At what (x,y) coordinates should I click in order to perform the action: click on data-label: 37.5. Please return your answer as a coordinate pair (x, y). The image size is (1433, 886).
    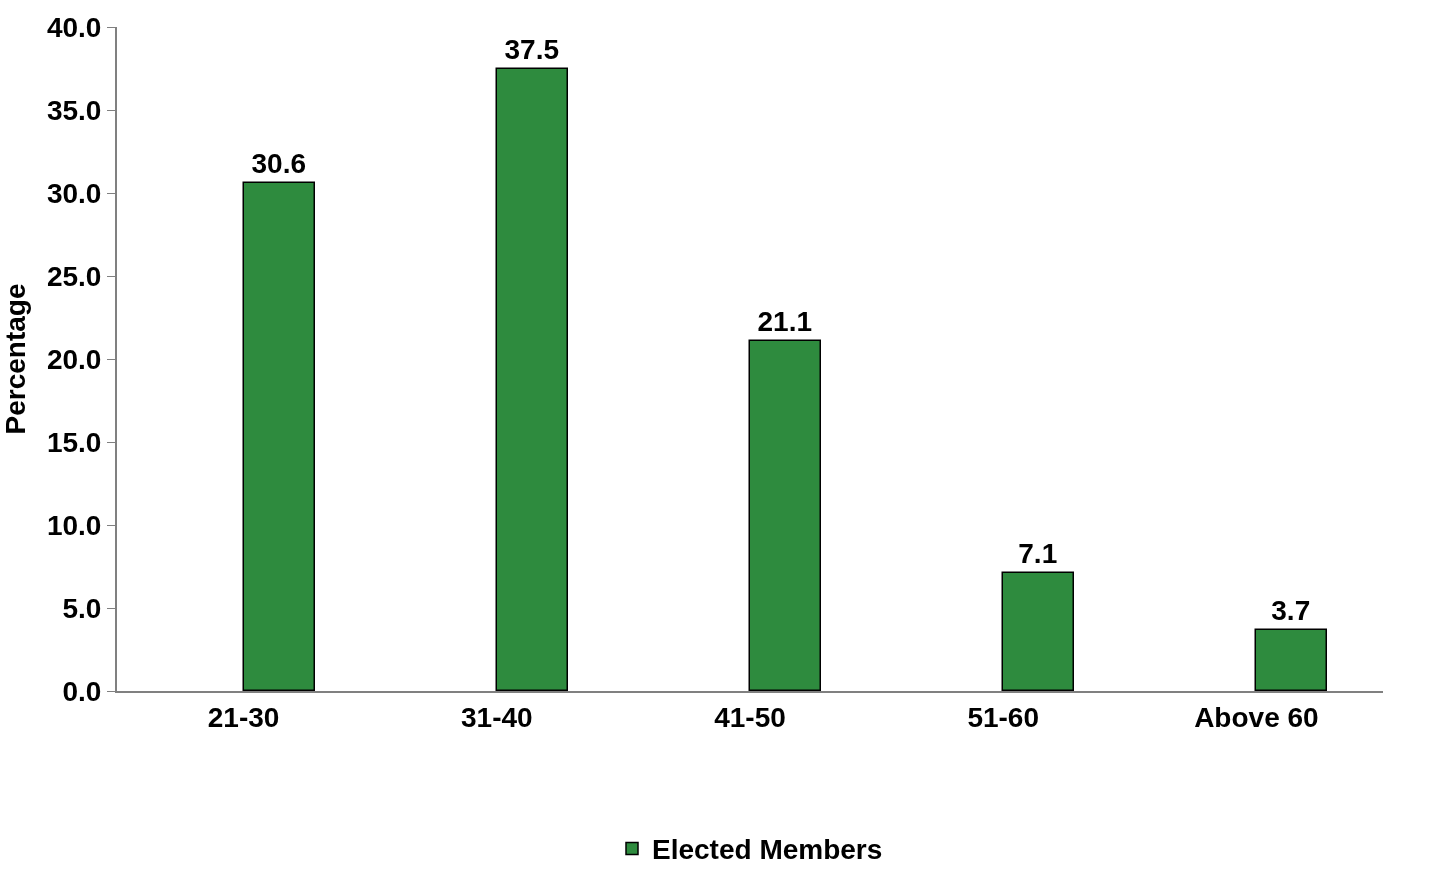
    Looking at the image, I should click on (531, 50).